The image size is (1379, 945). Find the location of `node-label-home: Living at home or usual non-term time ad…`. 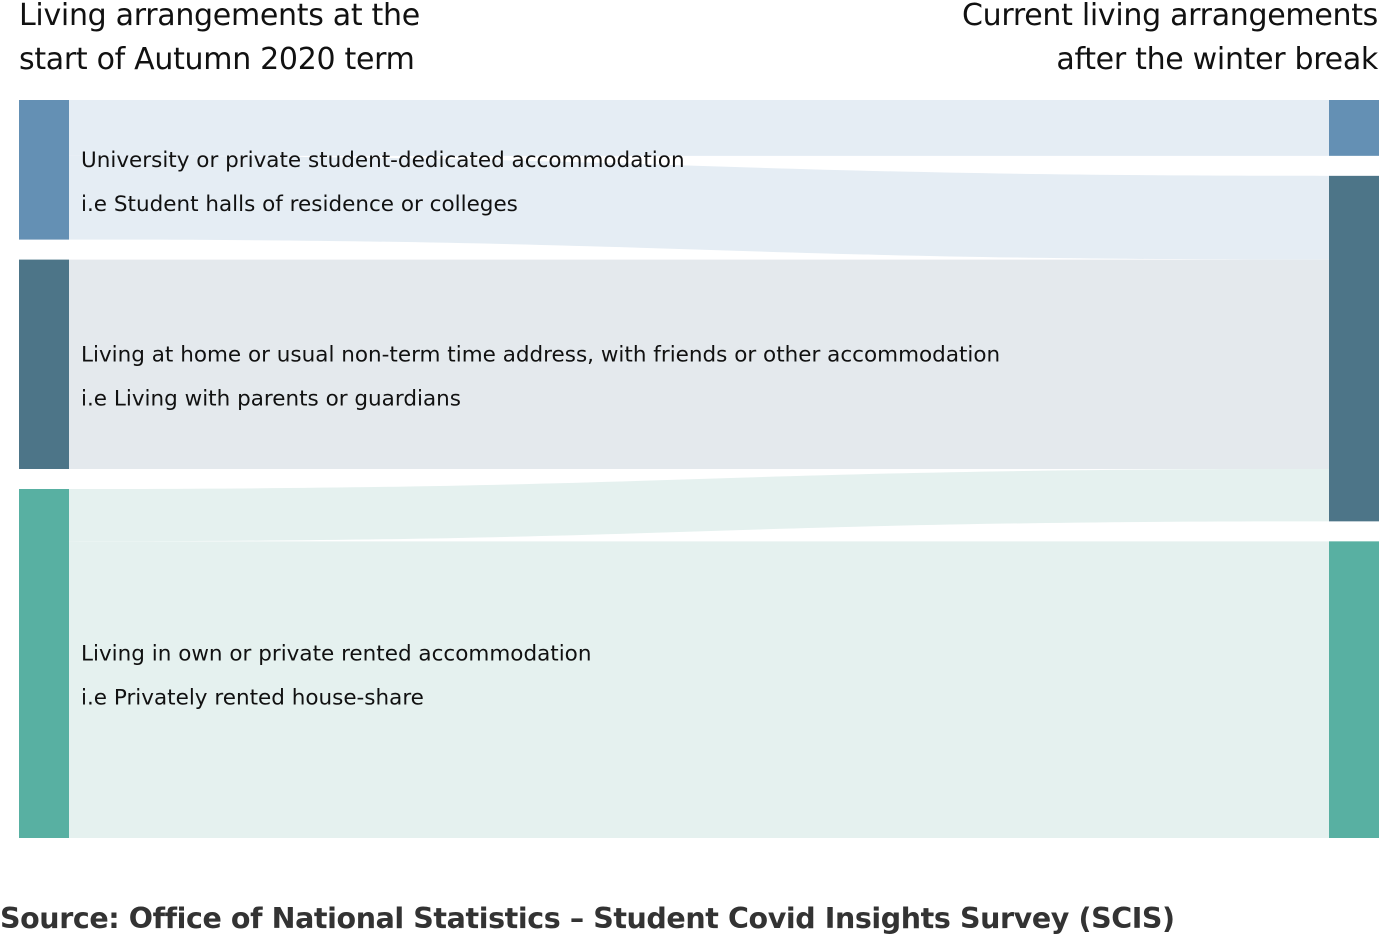

node-label-home: Living at home or usual non-term time ad… is located at coordinates (540, 354).